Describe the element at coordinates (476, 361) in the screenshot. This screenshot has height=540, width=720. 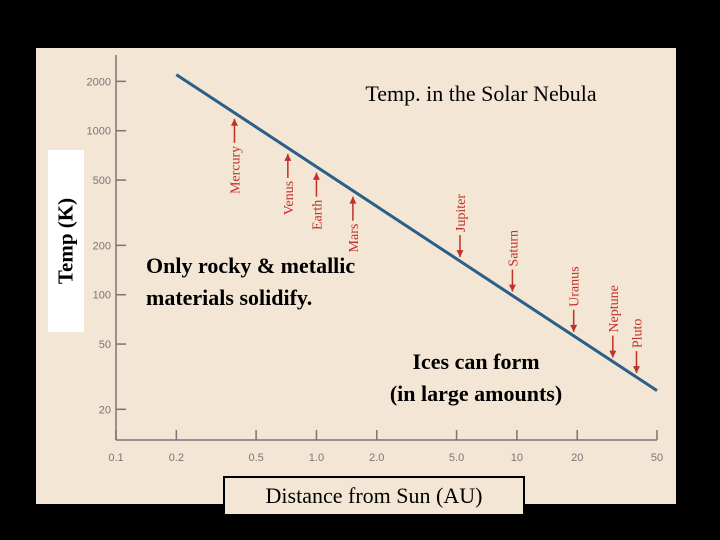
I see `annotation-ices-line-1: Ices can form` at that location.